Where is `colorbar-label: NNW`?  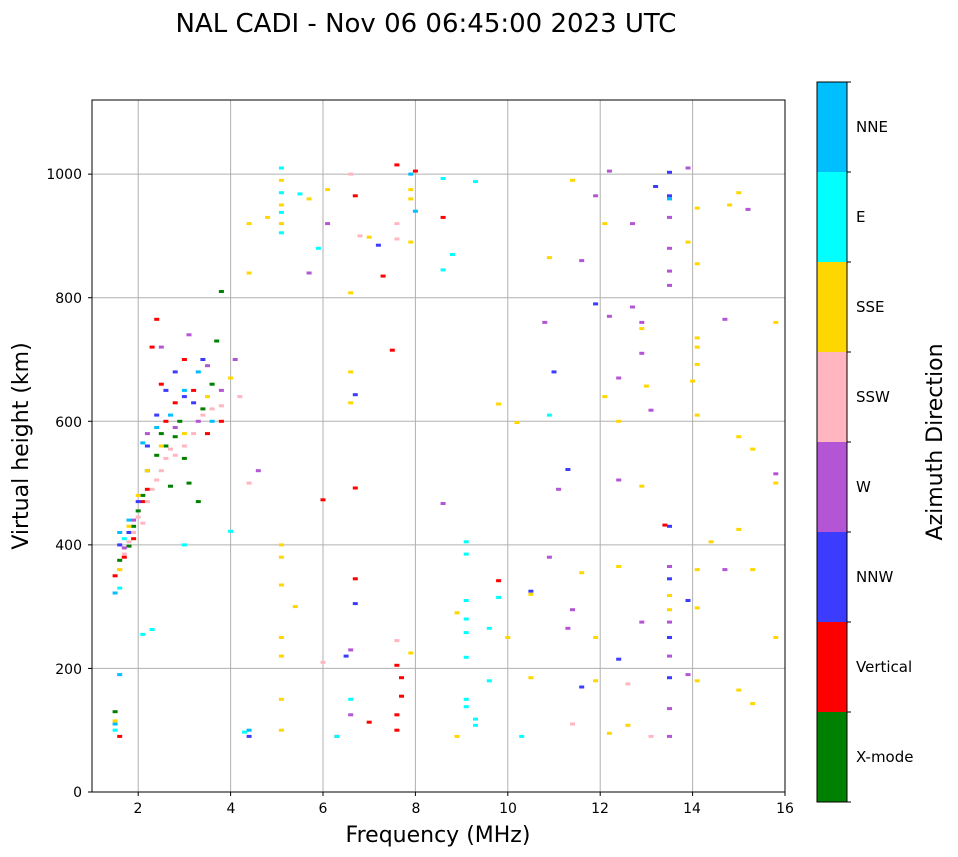 colorbar-label: NNW is located at coordinates (874, 577).